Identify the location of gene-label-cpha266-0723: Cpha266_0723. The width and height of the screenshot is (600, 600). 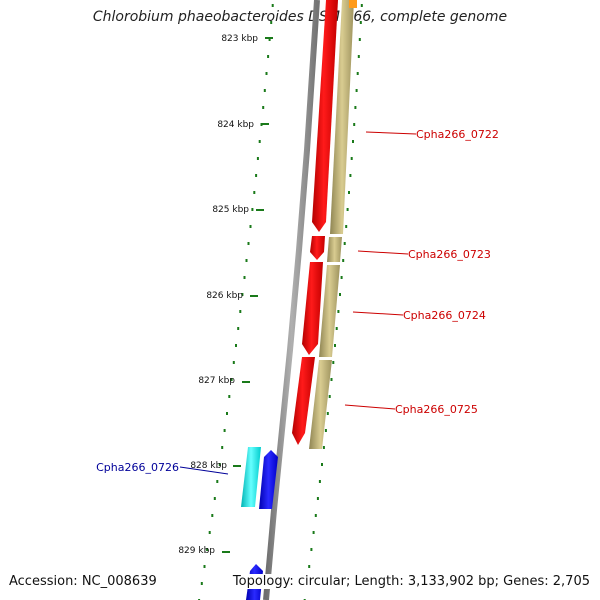
(449, 254).